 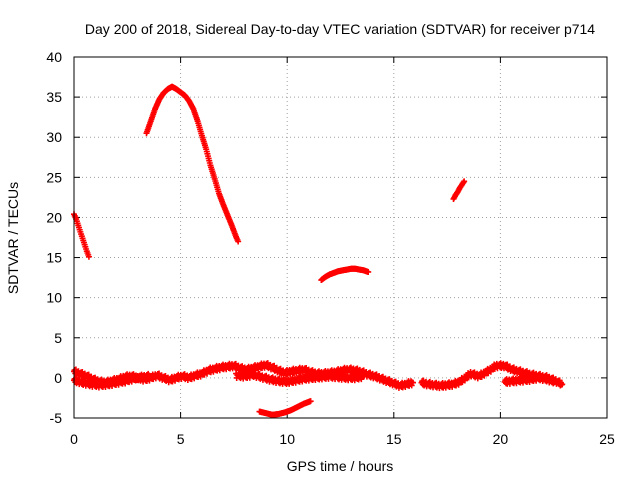 What do you see at coordinates (54, 137) in the screenshot?
I see `y-tick-label: 30` at bounding box center [54, 137].